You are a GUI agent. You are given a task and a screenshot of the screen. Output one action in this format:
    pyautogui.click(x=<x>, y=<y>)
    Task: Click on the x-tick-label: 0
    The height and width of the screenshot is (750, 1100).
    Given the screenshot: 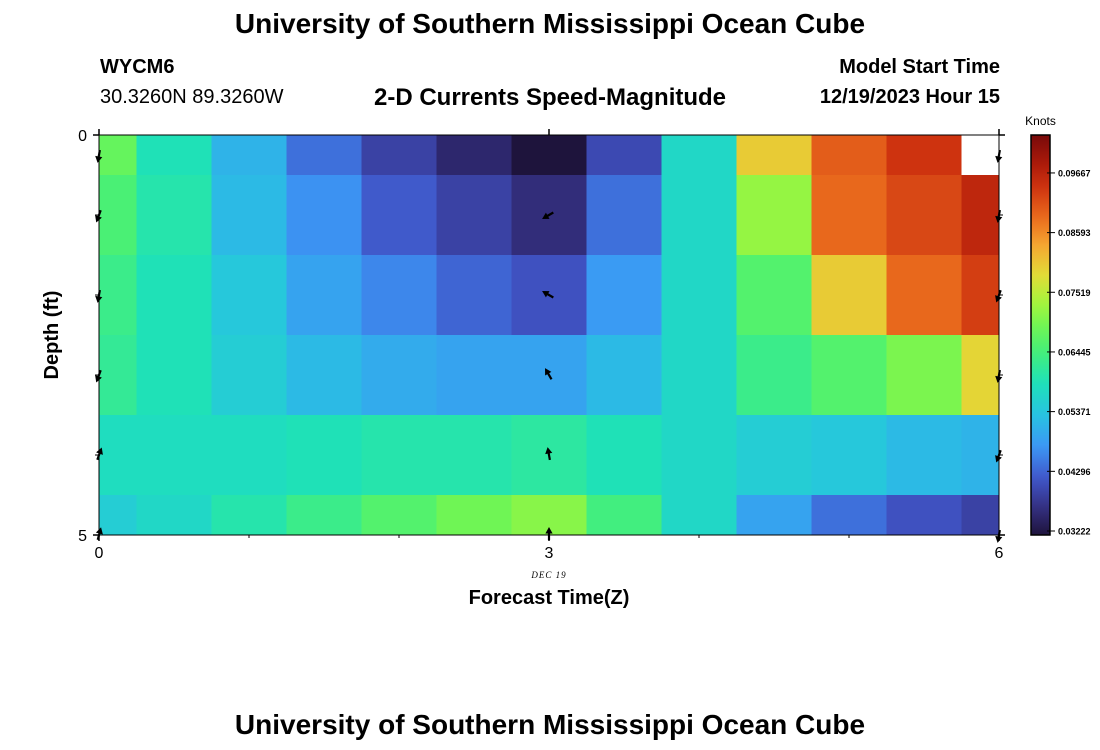 What is the action you would take?
    pyautogui.click(x=99, y=553)
    